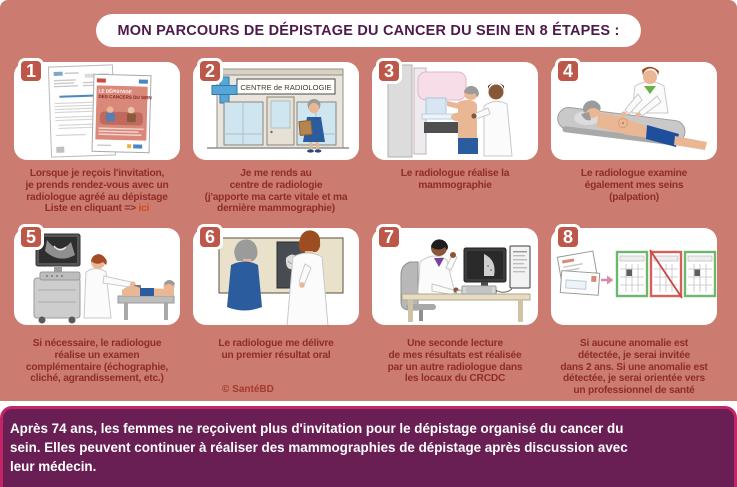  I want to click on step-8-number-badge: 8, so click(568, 237).